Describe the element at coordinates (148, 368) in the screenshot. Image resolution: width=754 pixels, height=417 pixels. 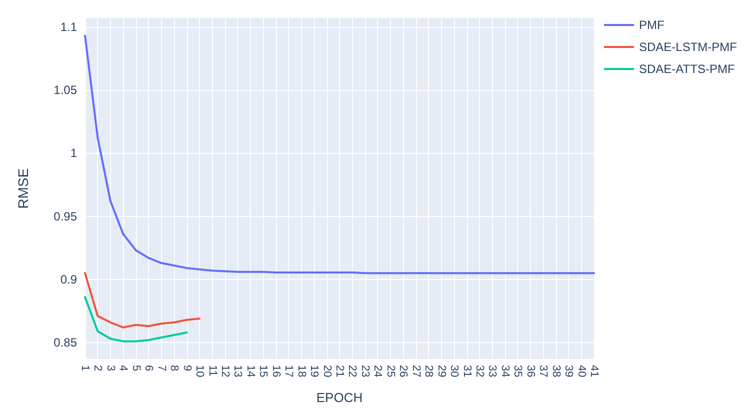
I see `x-tick-label: 6` at that location.